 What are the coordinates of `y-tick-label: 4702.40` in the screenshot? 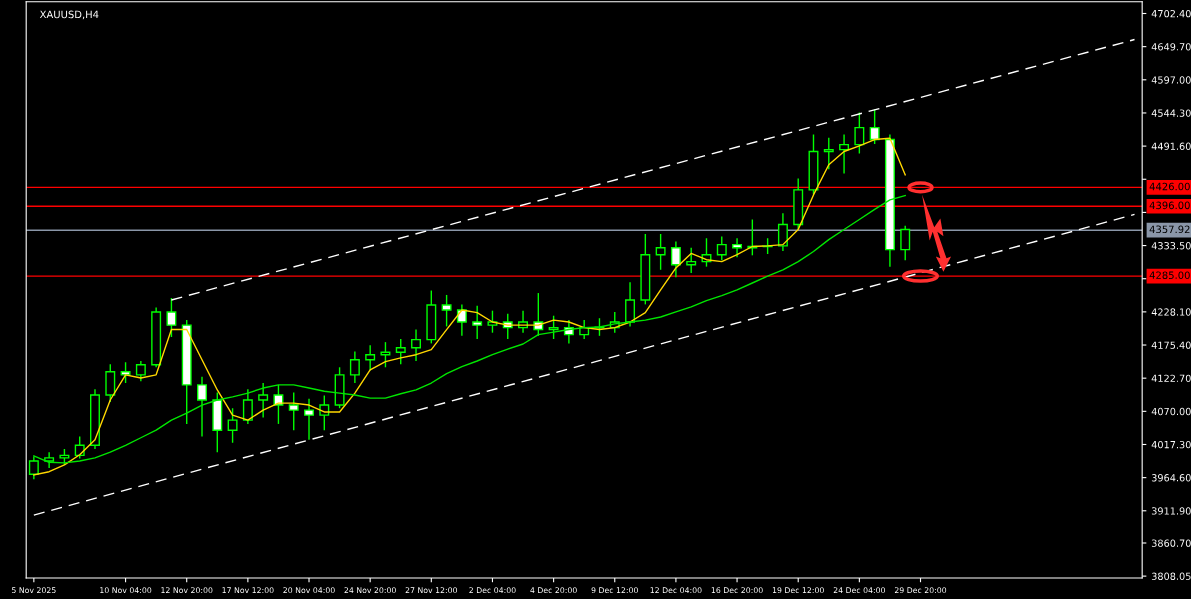 It's located at (1171, 13).